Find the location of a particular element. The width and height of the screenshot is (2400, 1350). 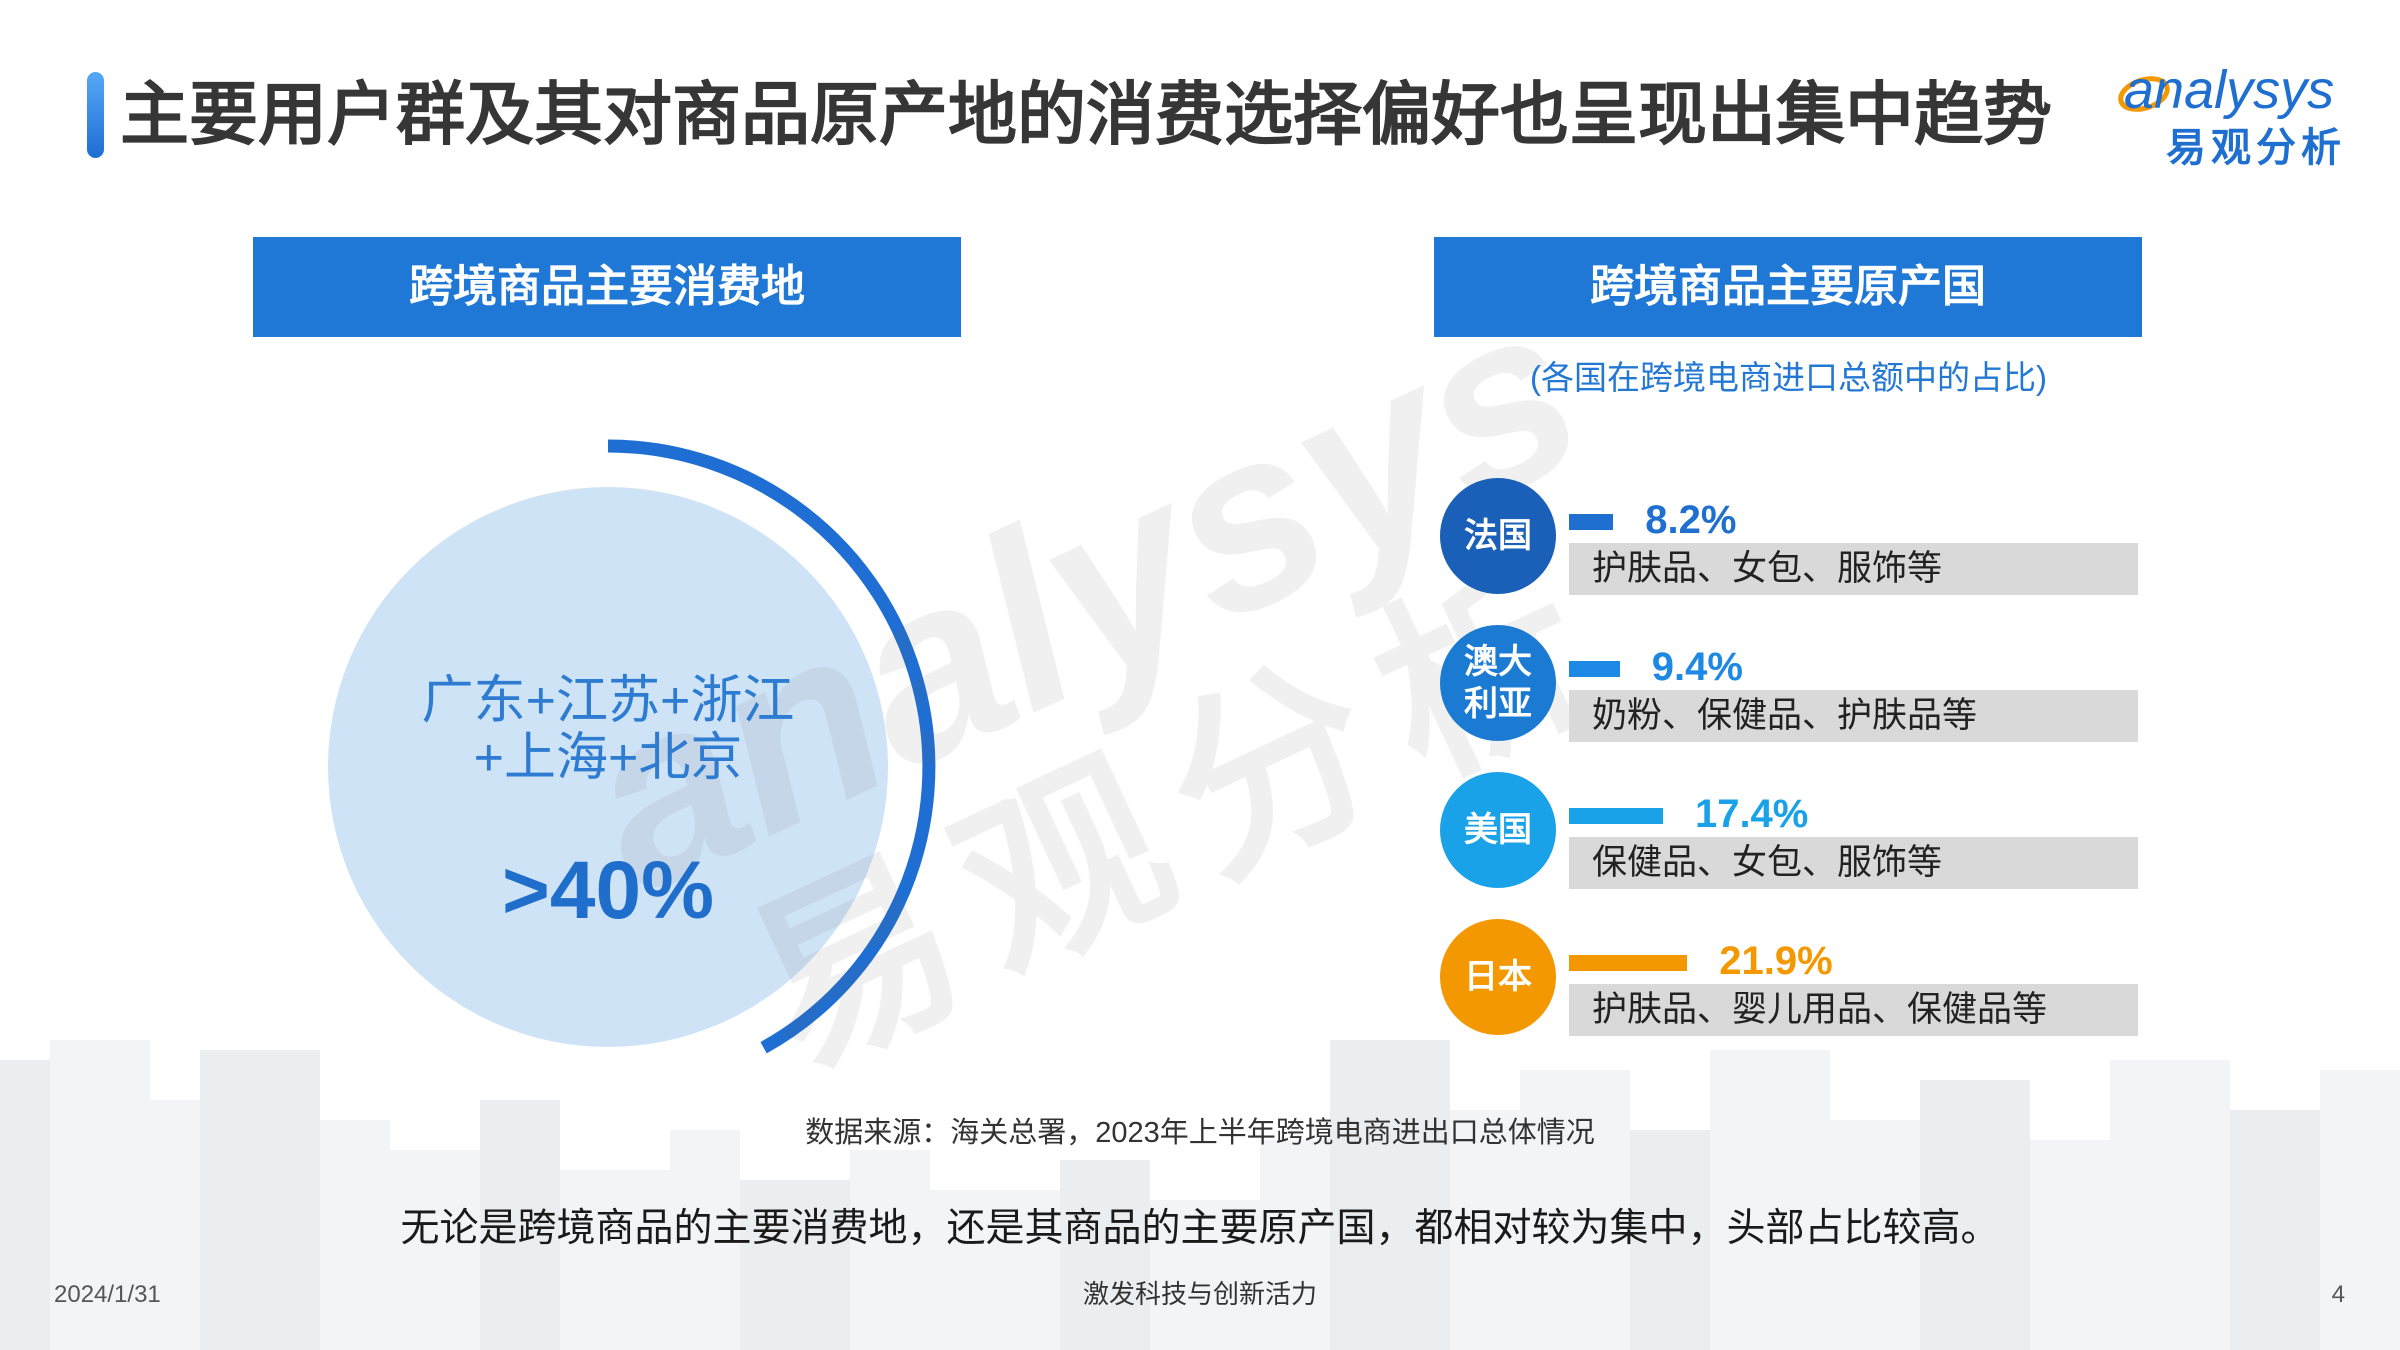

footer-date: 2024/1/31 is located at coordinates (107, 1294).